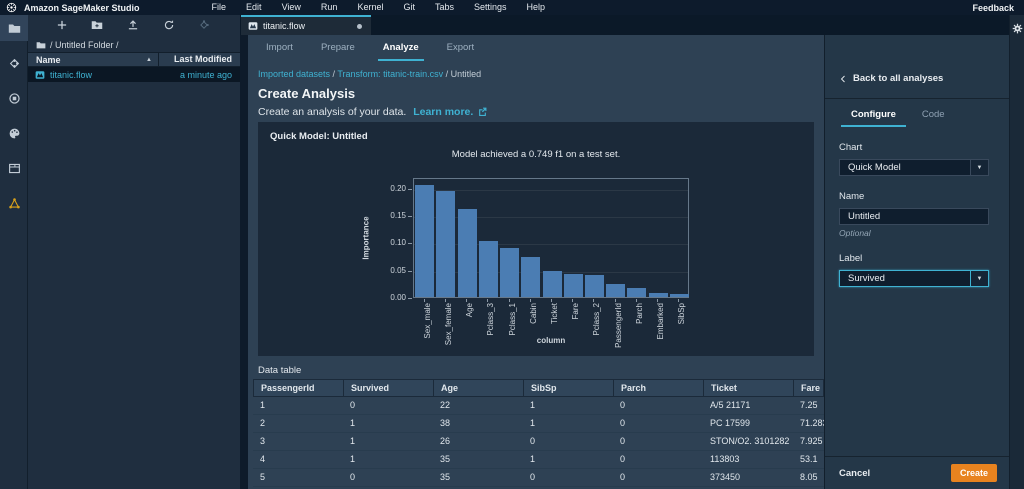 Image resolution: width=1024 pixels, height=489 pixels. Describe the element at coordinates (134, 74) in the screenshot. I see `file-row-titanic-flow: titanic.flow a minute ago` at that location.